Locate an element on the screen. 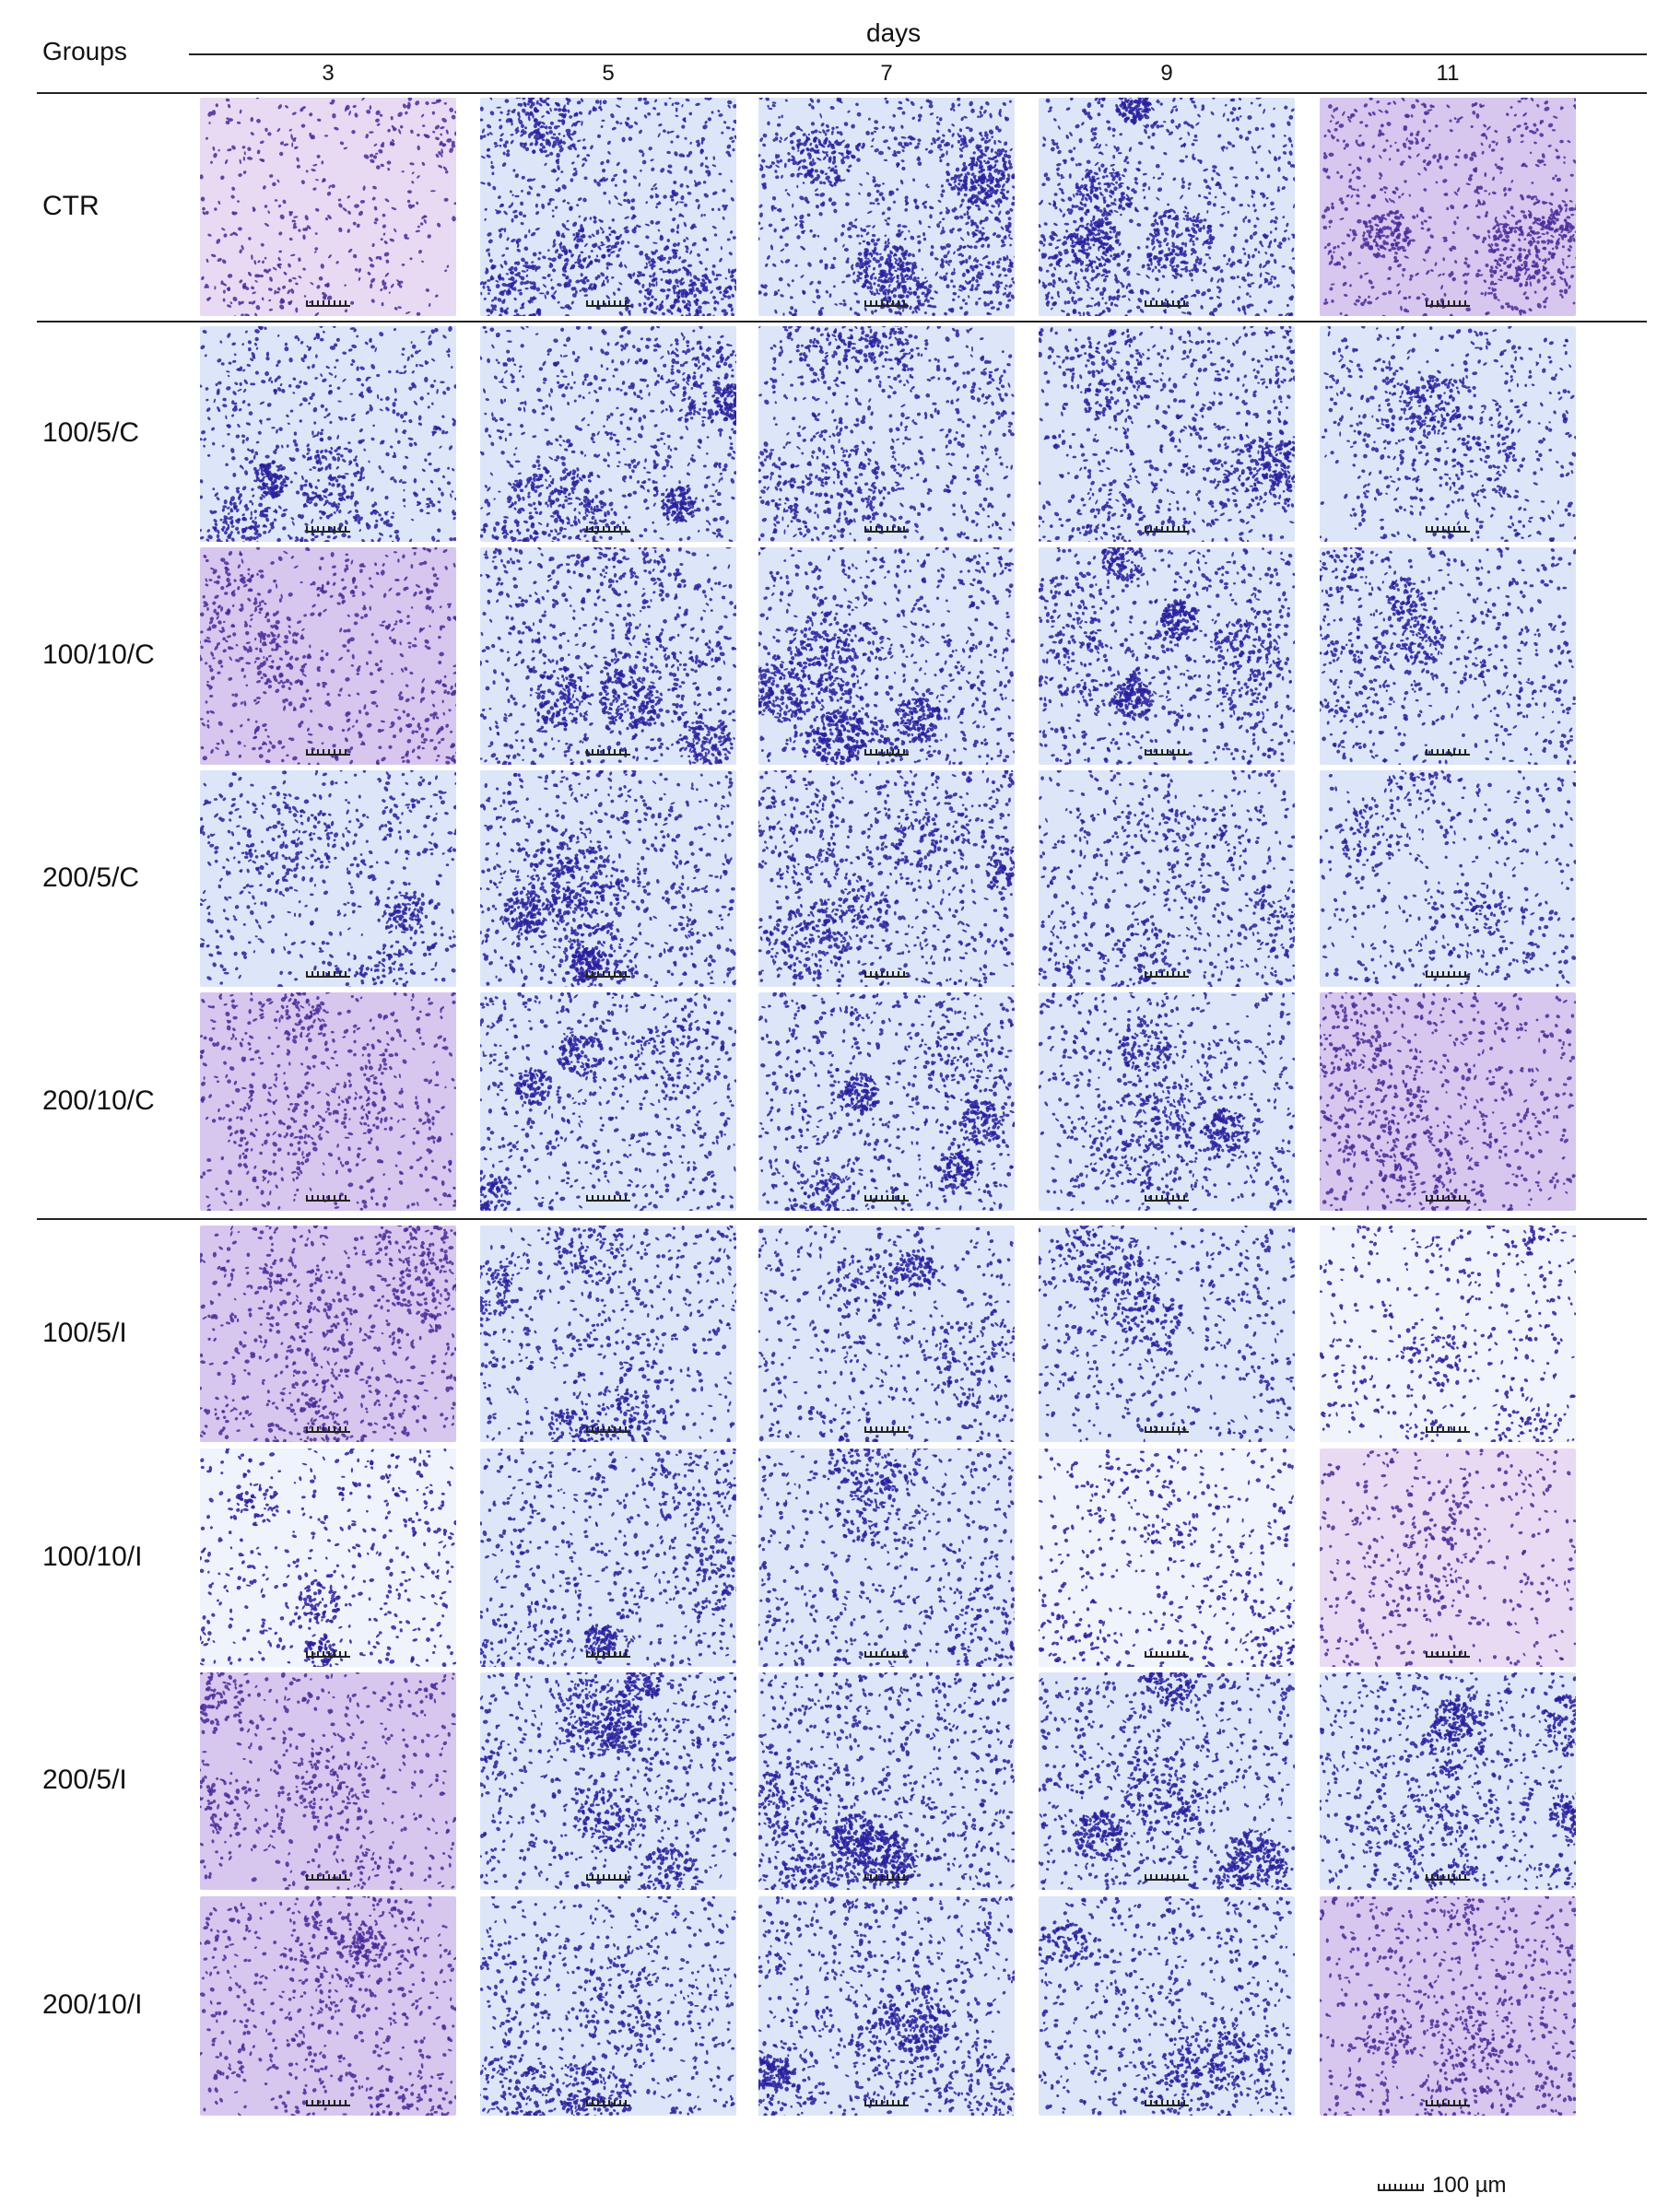  row-label: 100/5/C is located at coordinates (116, 433).